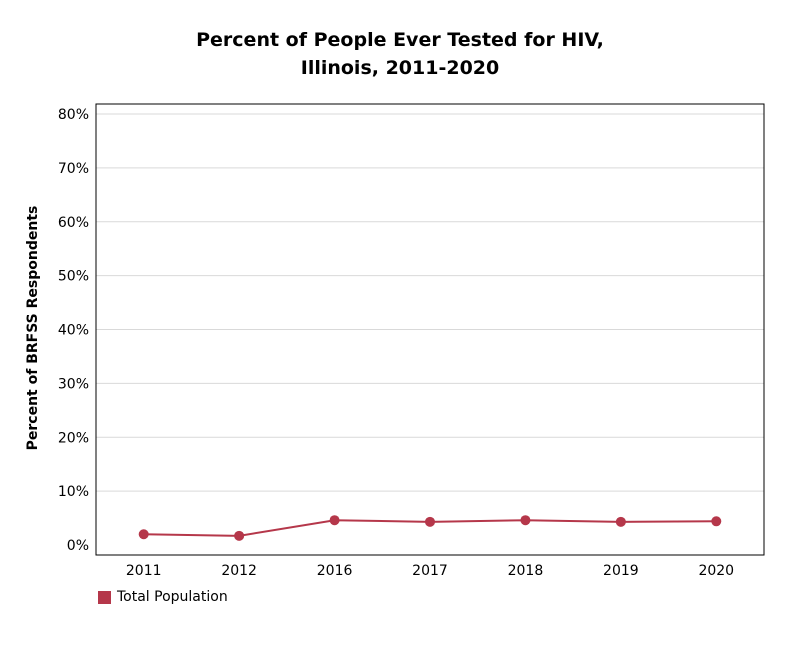 This screenshot has height=650, width=800. I want to click on y-tick-label: 0%, so click(78, 546).